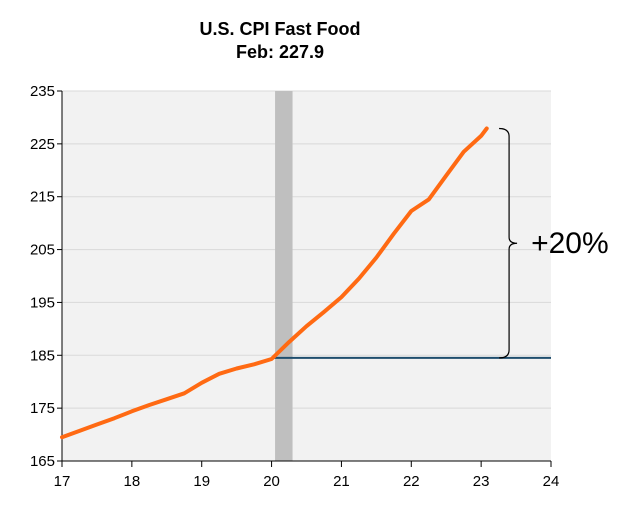 Image resolution: width=642 pixels, height=514 pixels. Describe the element at coordinates (46, 276) in the screenshot. I see `y-axis-ticks: 165 175 185 195 205 215 225 235` at that location.